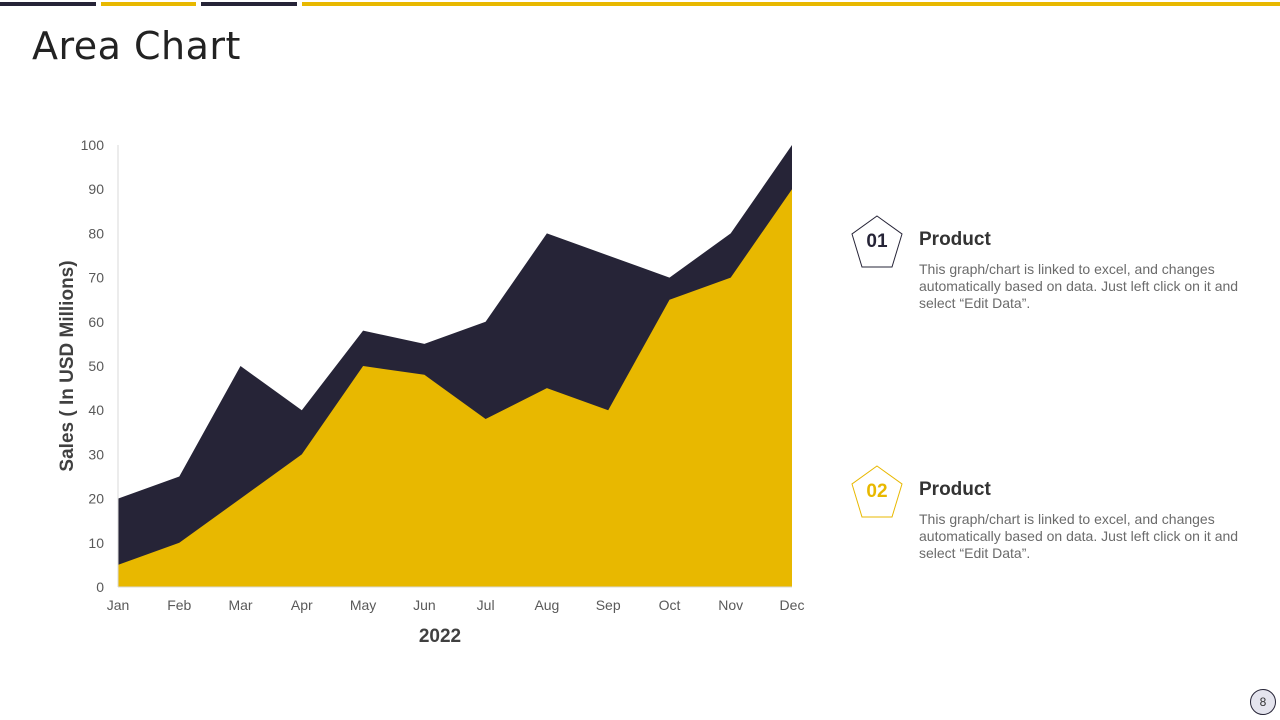  I want to click on page-number: 8, so click(1263, 702).